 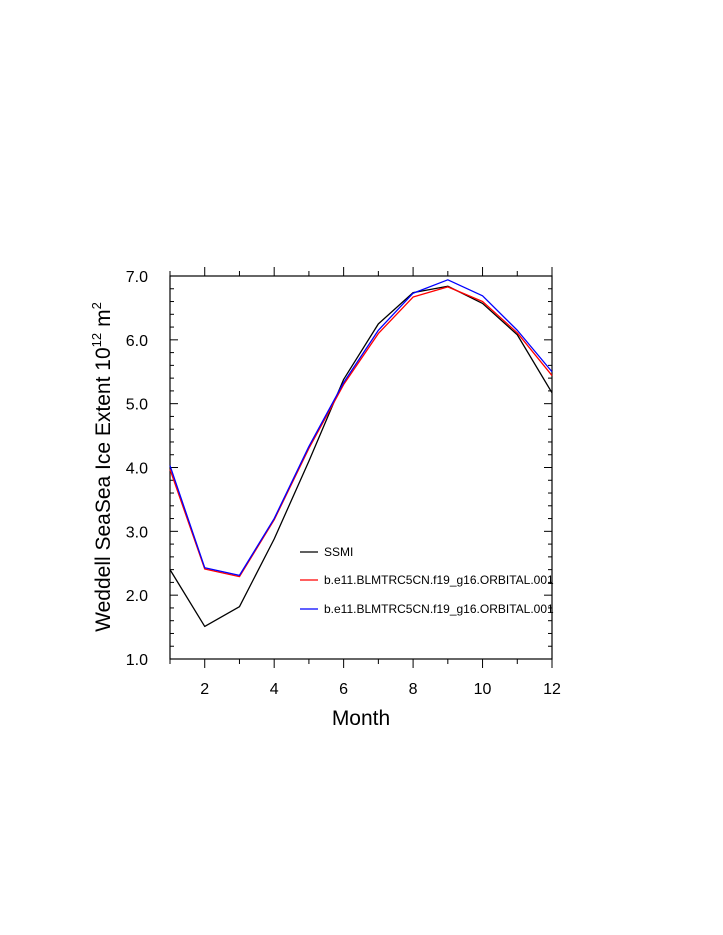 I want to click on y-tick-label: 5.0, so click(x=137, y=405).